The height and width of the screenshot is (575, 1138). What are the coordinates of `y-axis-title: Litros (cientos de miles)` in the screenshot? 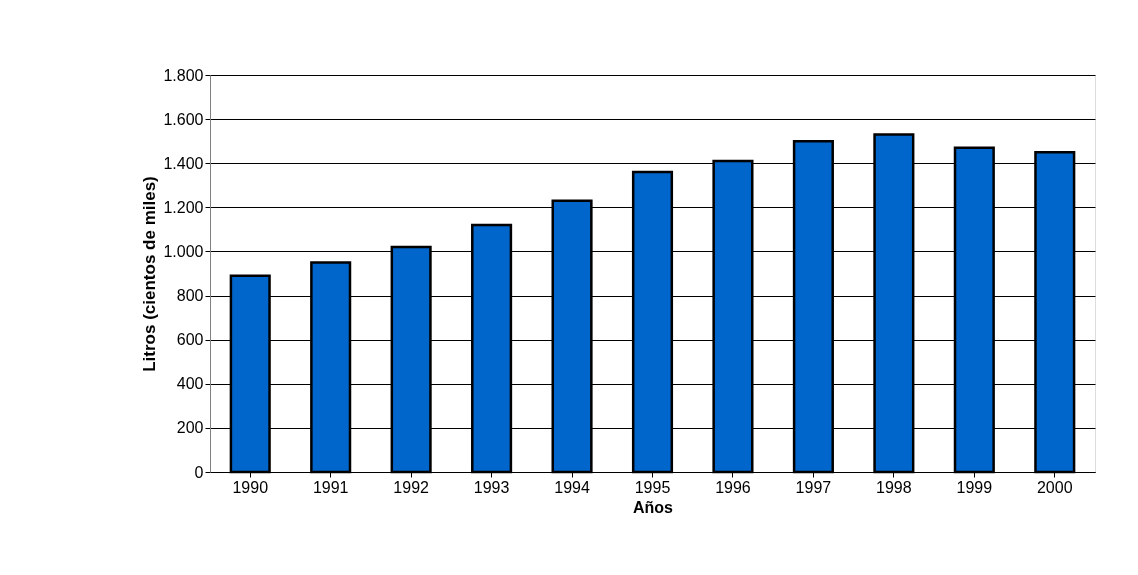 It's located at (150, 274).